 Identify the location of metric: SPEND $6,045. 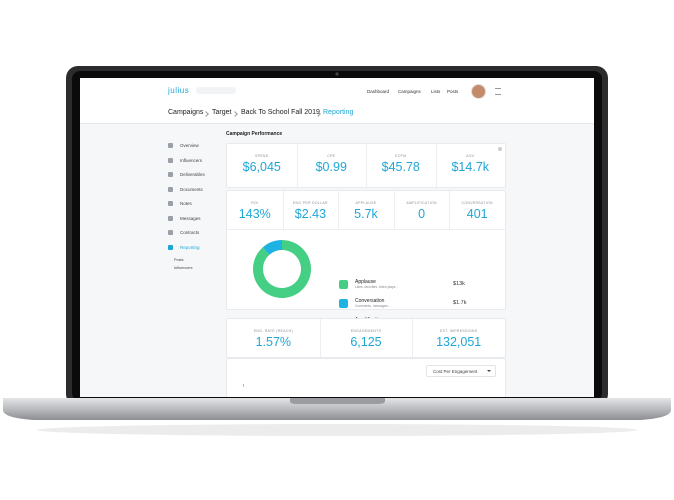
(262, 164).